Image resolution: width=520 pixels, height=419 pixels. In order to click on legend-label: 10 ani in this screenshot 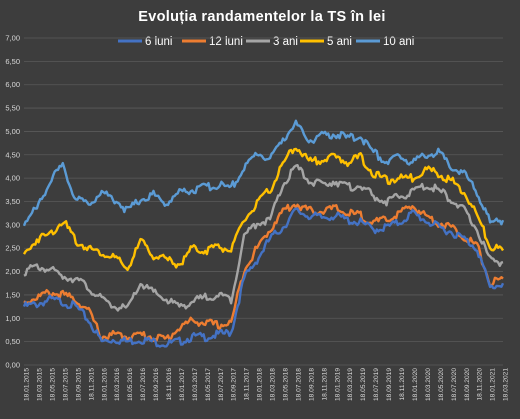, I will do `click(398, 42)`.